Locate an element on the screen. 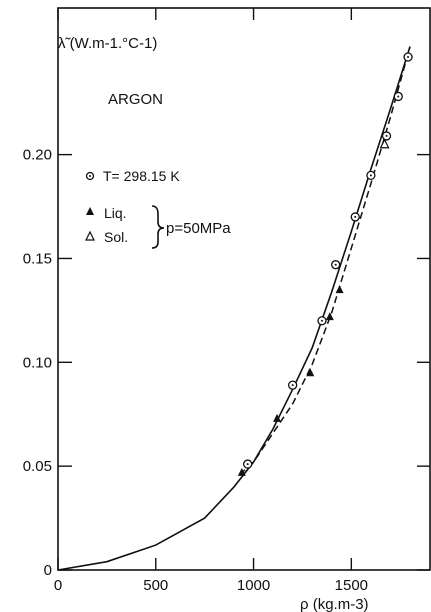  legend-marker-circle is located at coordinates (90, 176).